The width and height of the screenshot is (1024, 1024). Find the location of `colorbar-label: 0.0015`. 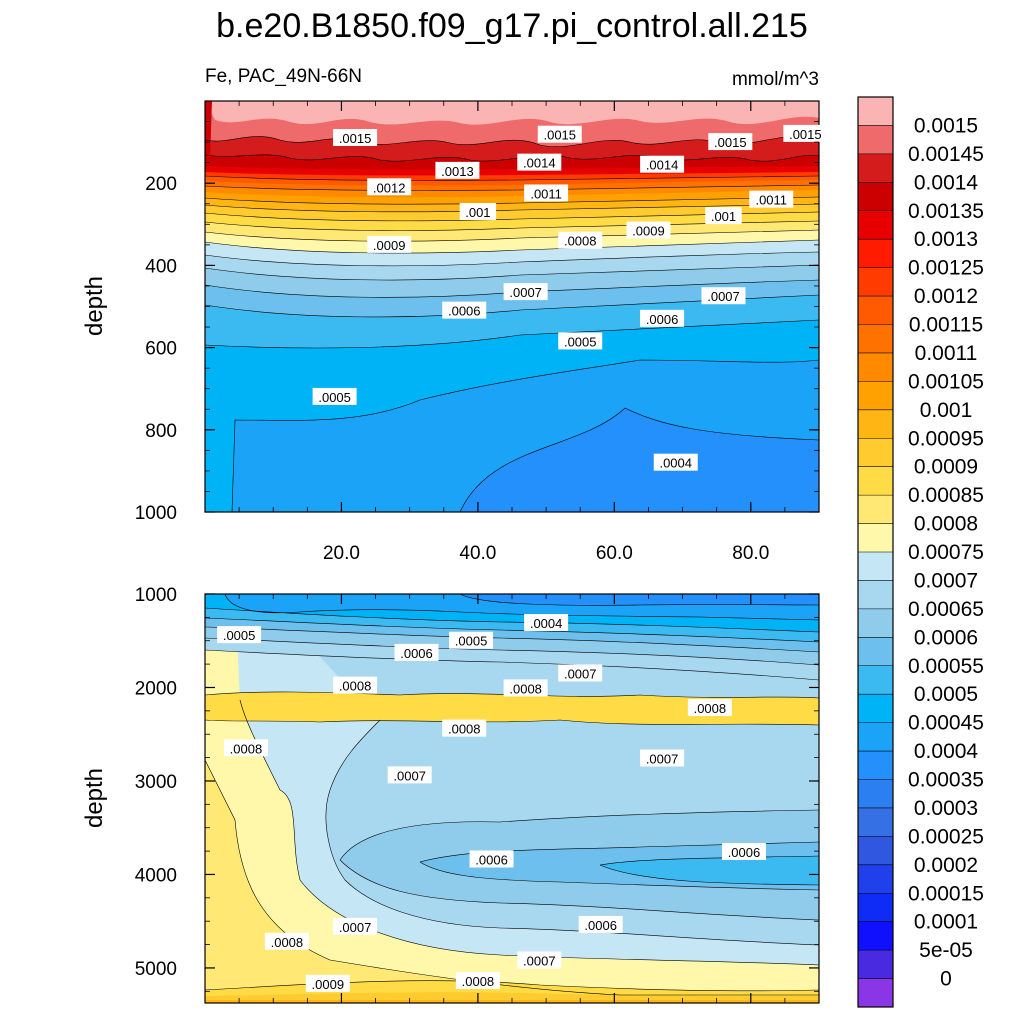

colorbar-label: 0.0015 is located at coordinates (946, 125).